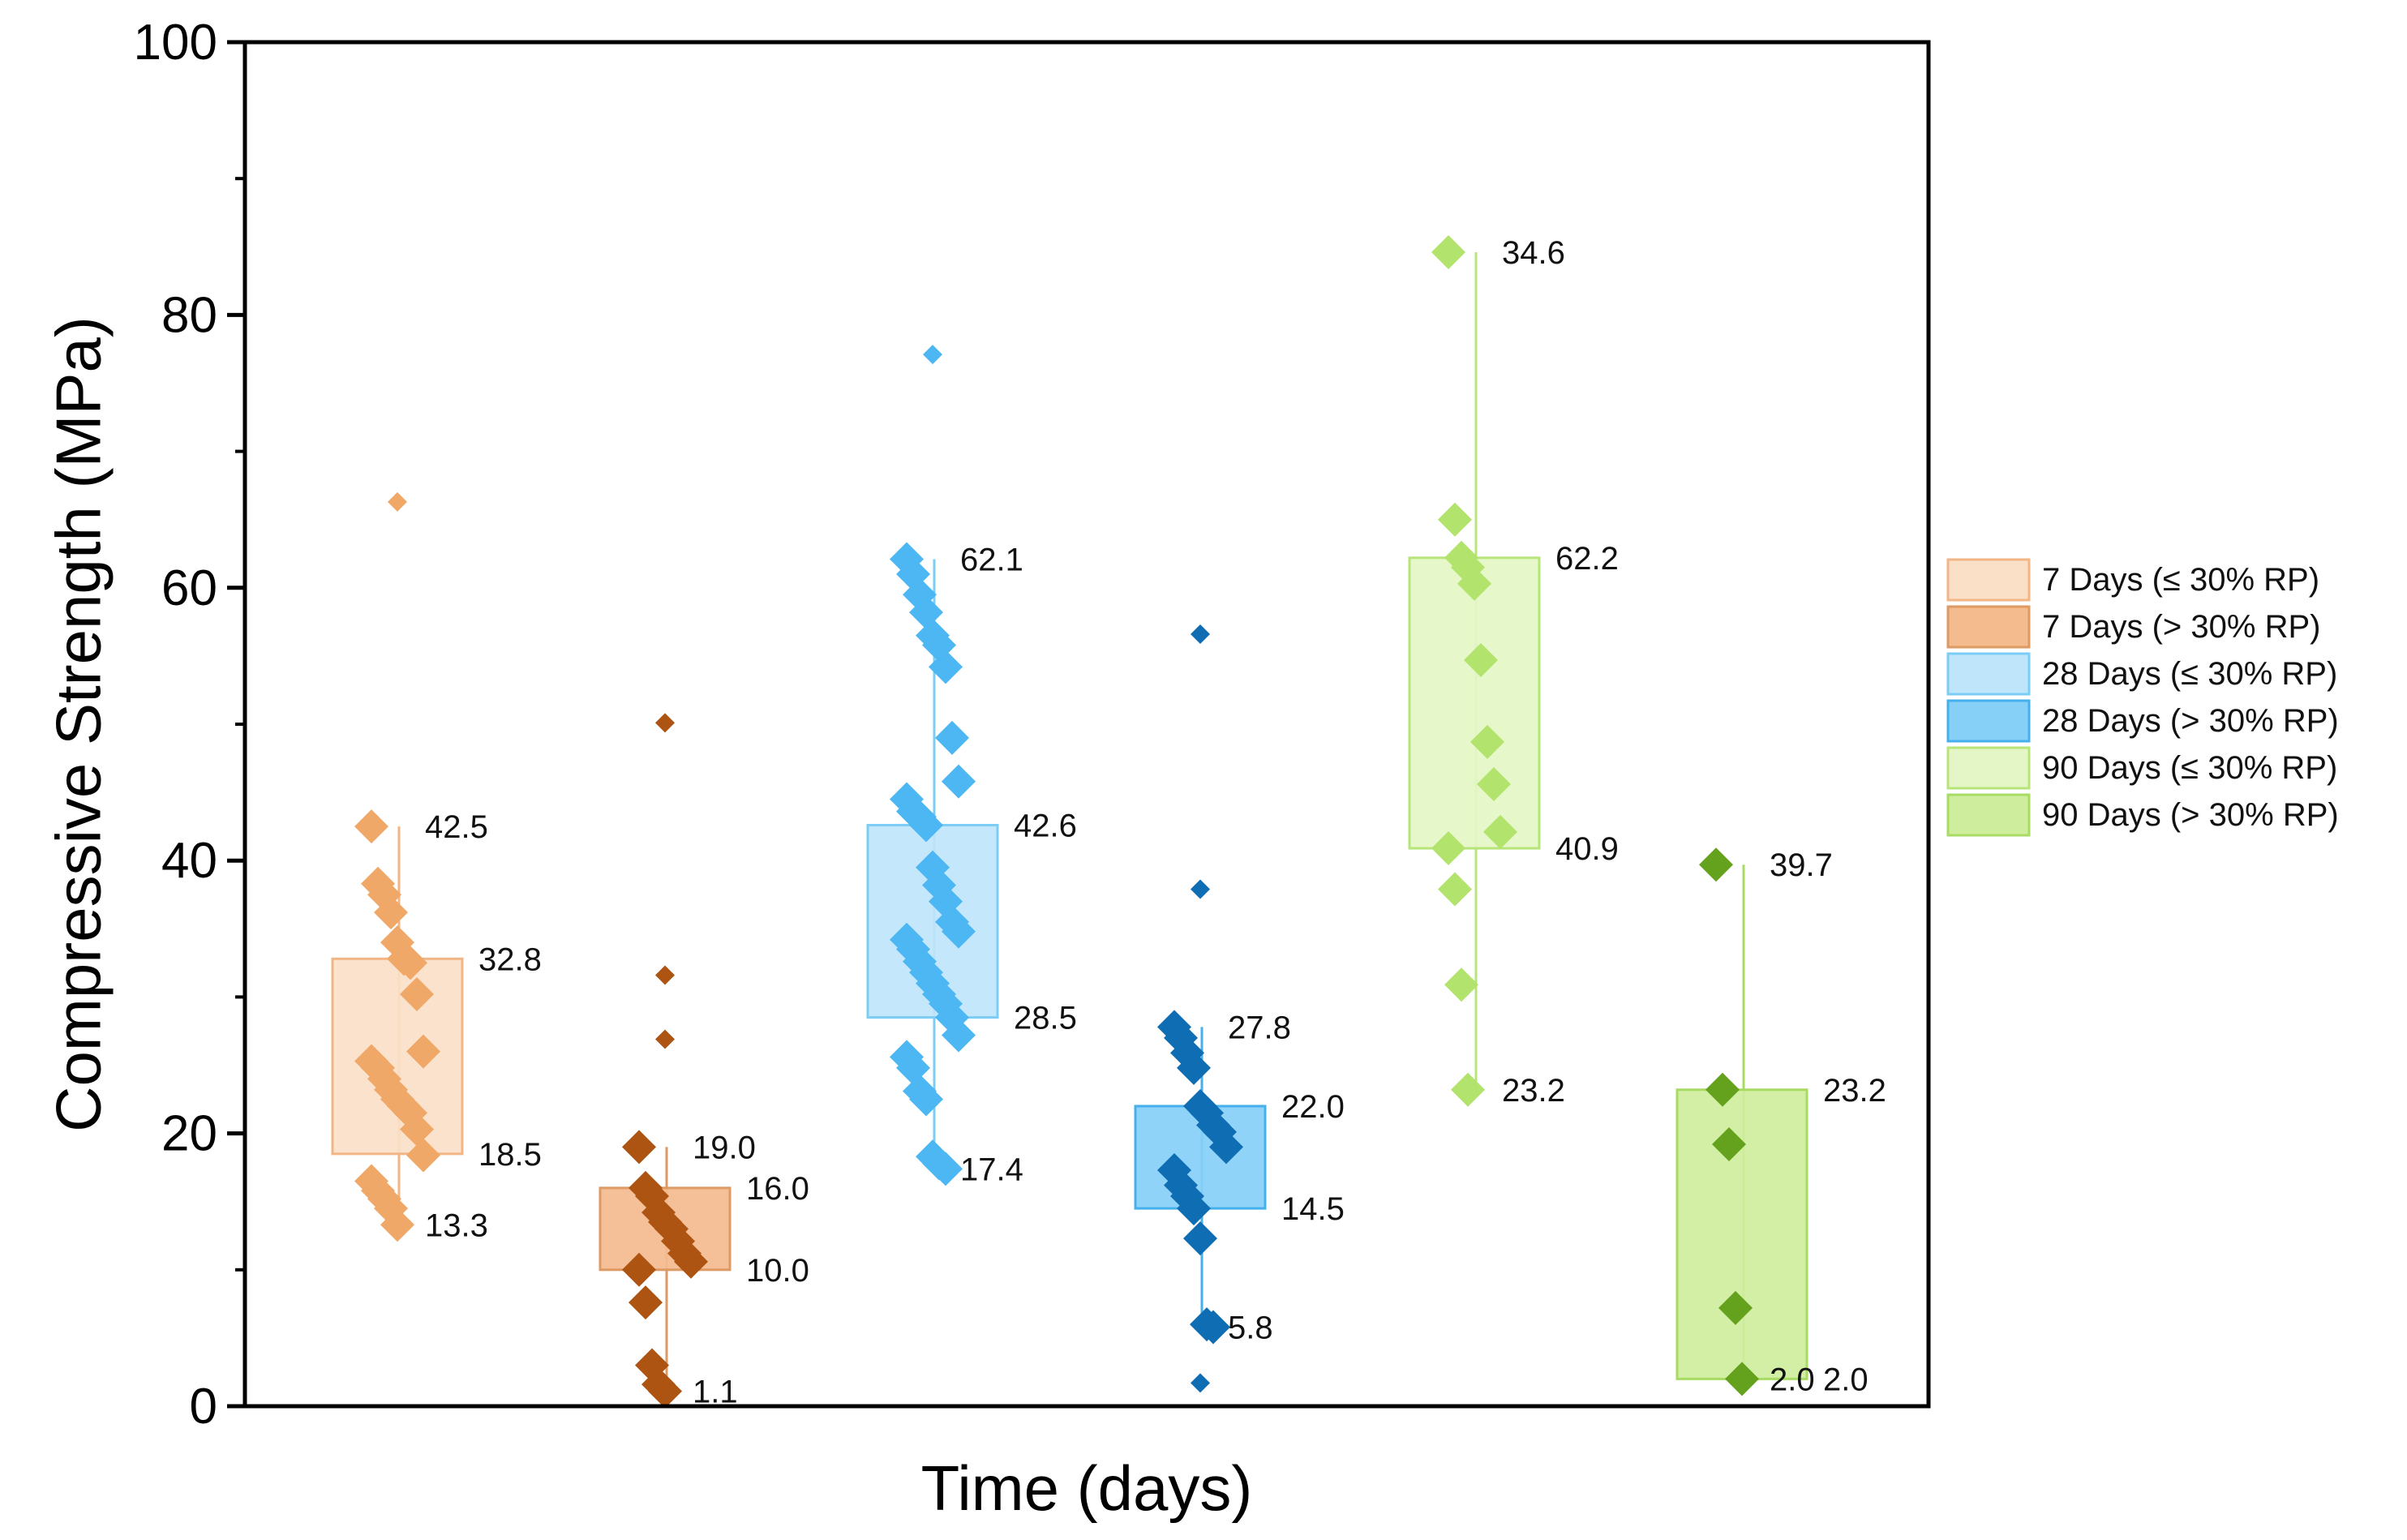  What do you see at coordinates (2180, 580) in the screenshot?
I see `legend-label: 7 Days (≤ 30% RP)` at bounding box center [2180, 580].